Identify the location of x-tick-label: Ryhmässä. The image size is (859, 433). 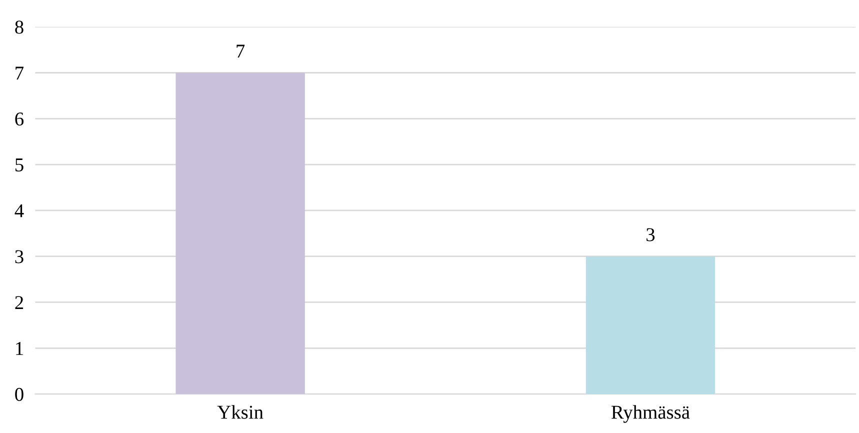
(650, 414).